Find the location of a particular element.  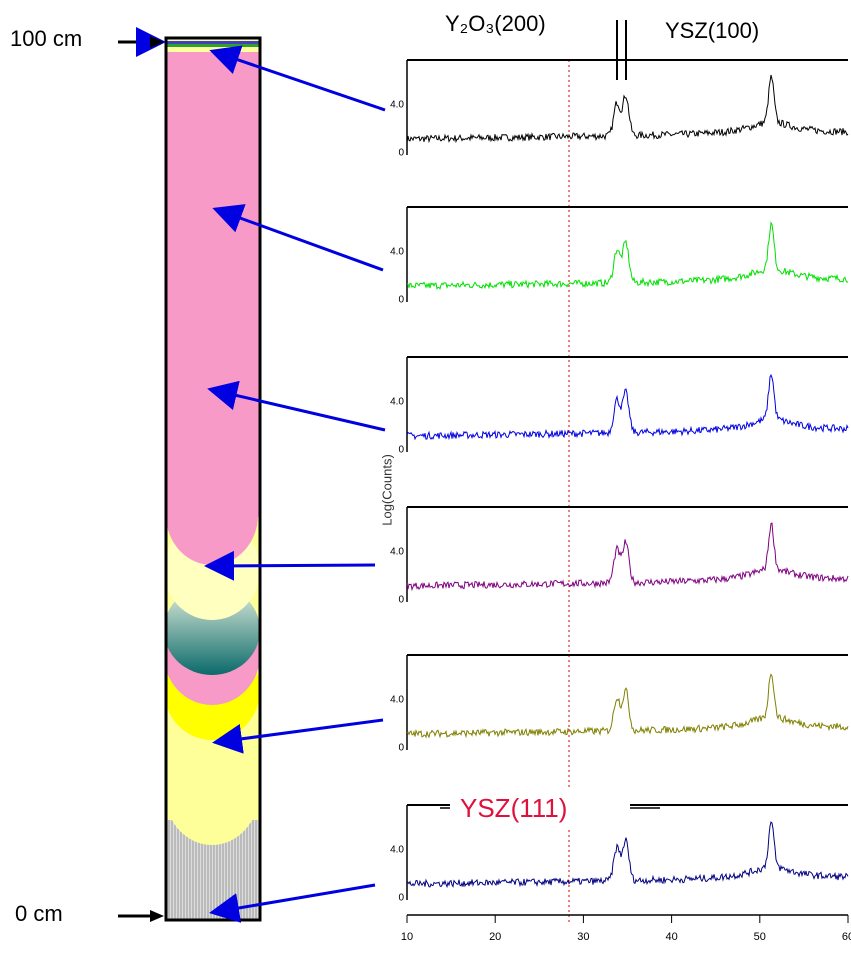

x-tick-label: 10 is located at coordinates (407, 937).